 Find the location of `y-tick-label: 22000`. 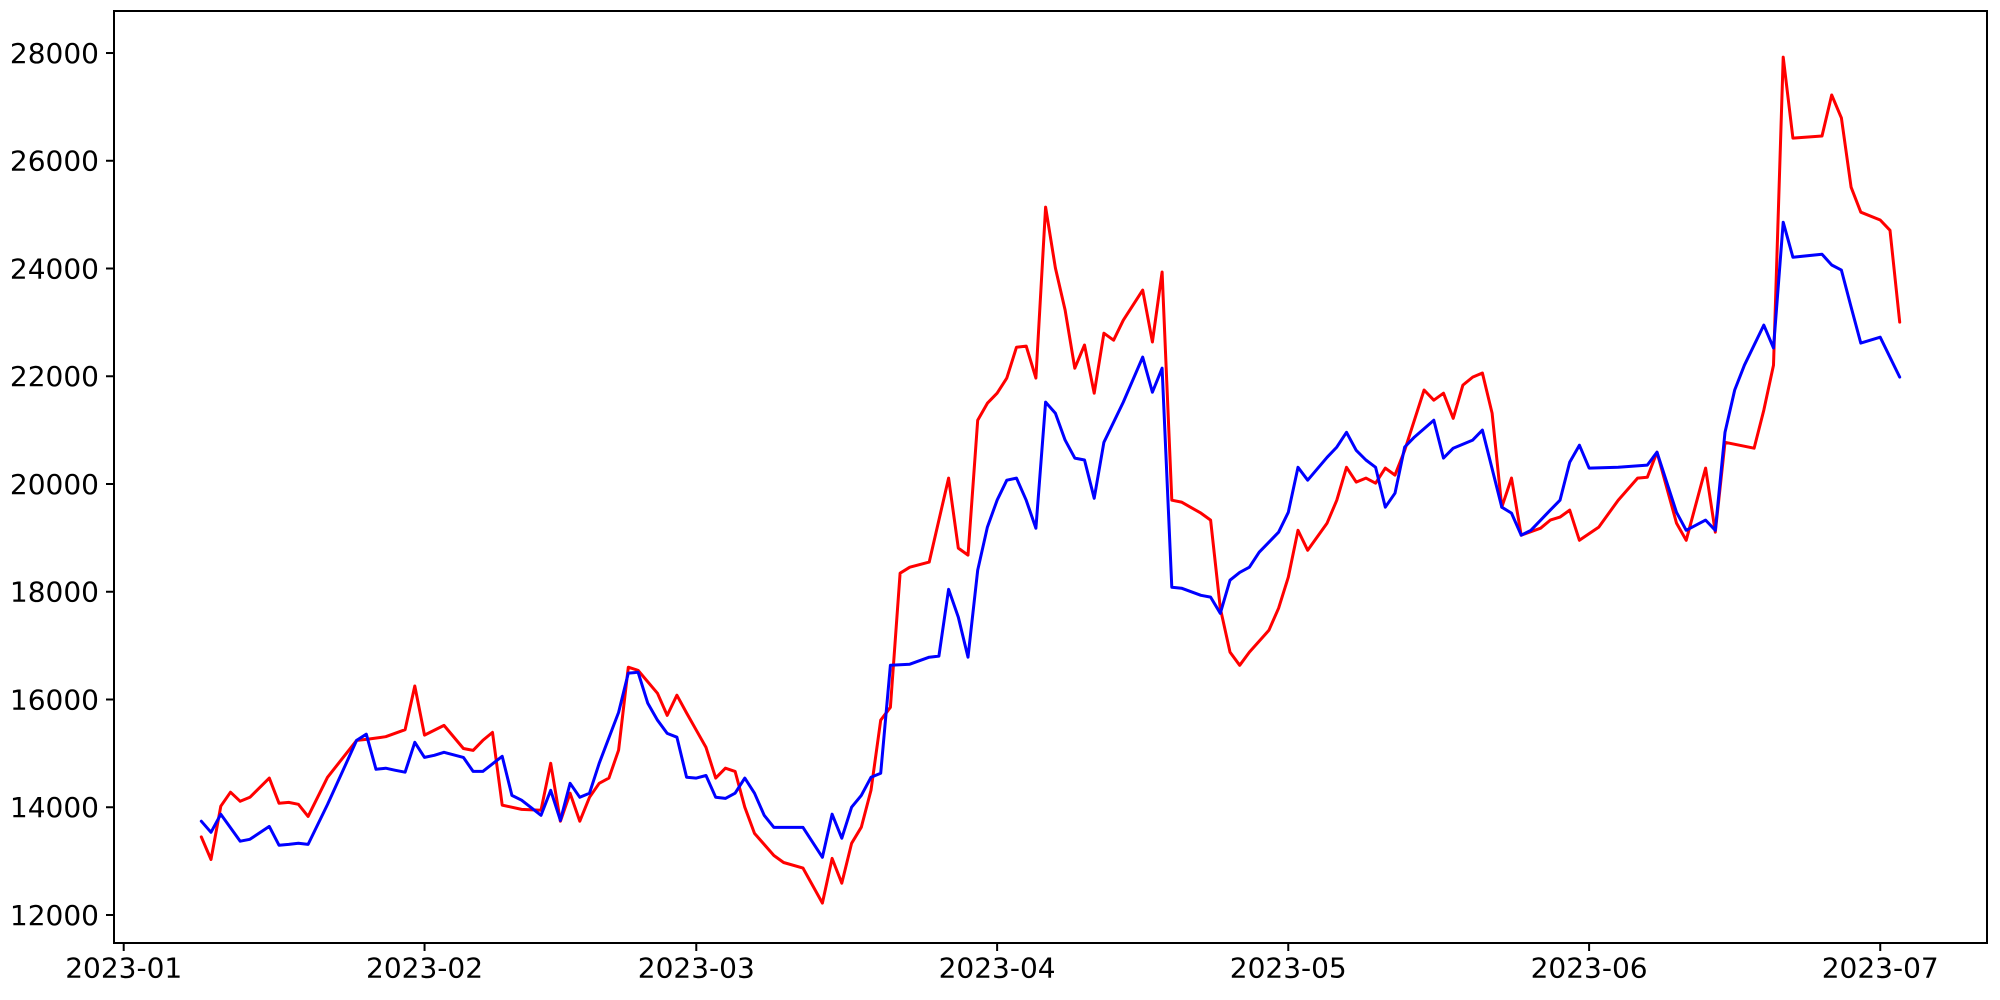

y-tick-label: 22000 is located at coordinates (54, 376).